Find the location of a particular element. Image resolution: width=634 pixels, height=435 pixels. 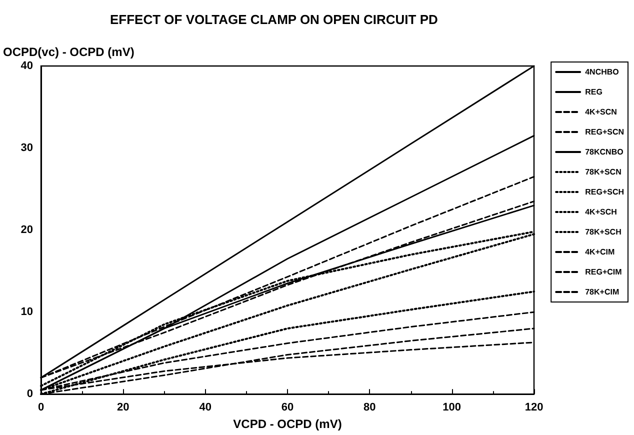

legend-label: REG+SCN is located at coordinates (604, 132).